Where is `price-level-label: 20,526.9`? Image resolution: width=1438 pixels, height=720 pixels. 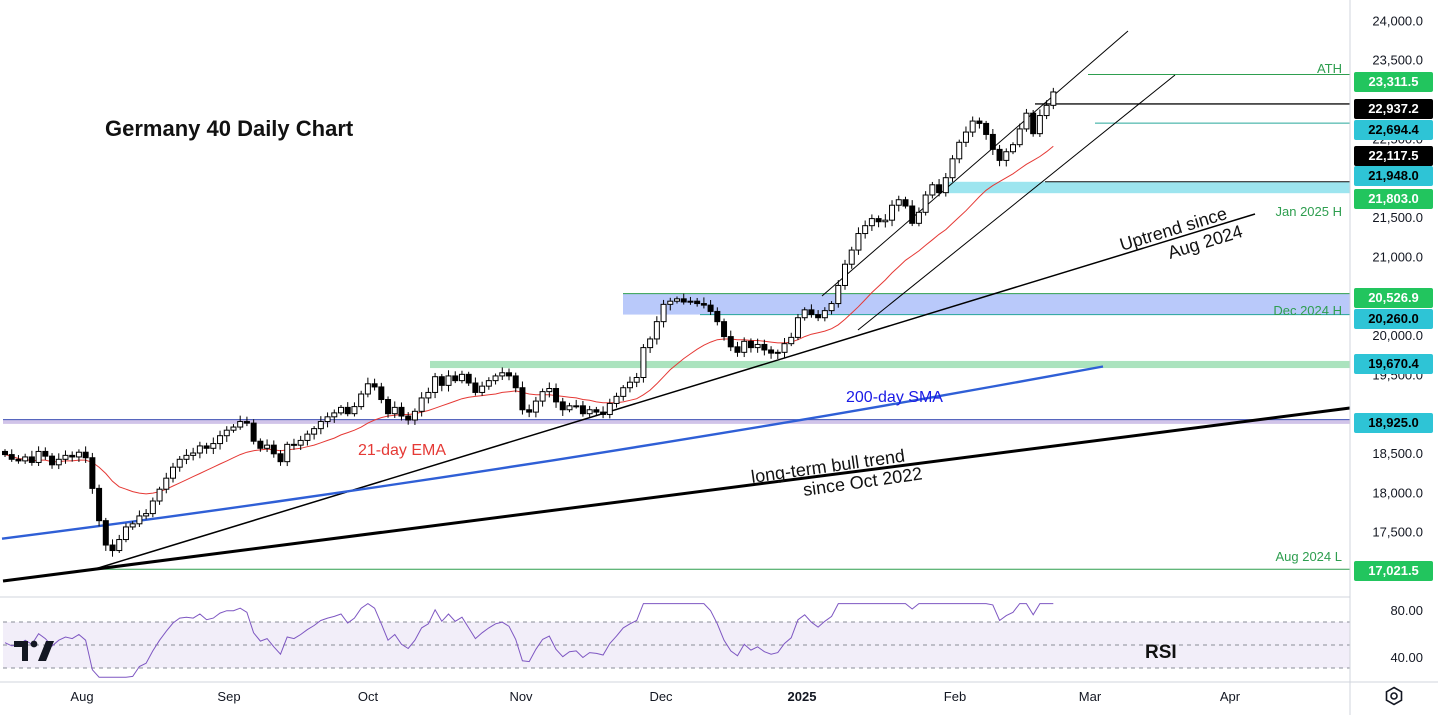 price-level-label: 20,526.9 is located at coordinates (1393, 298).